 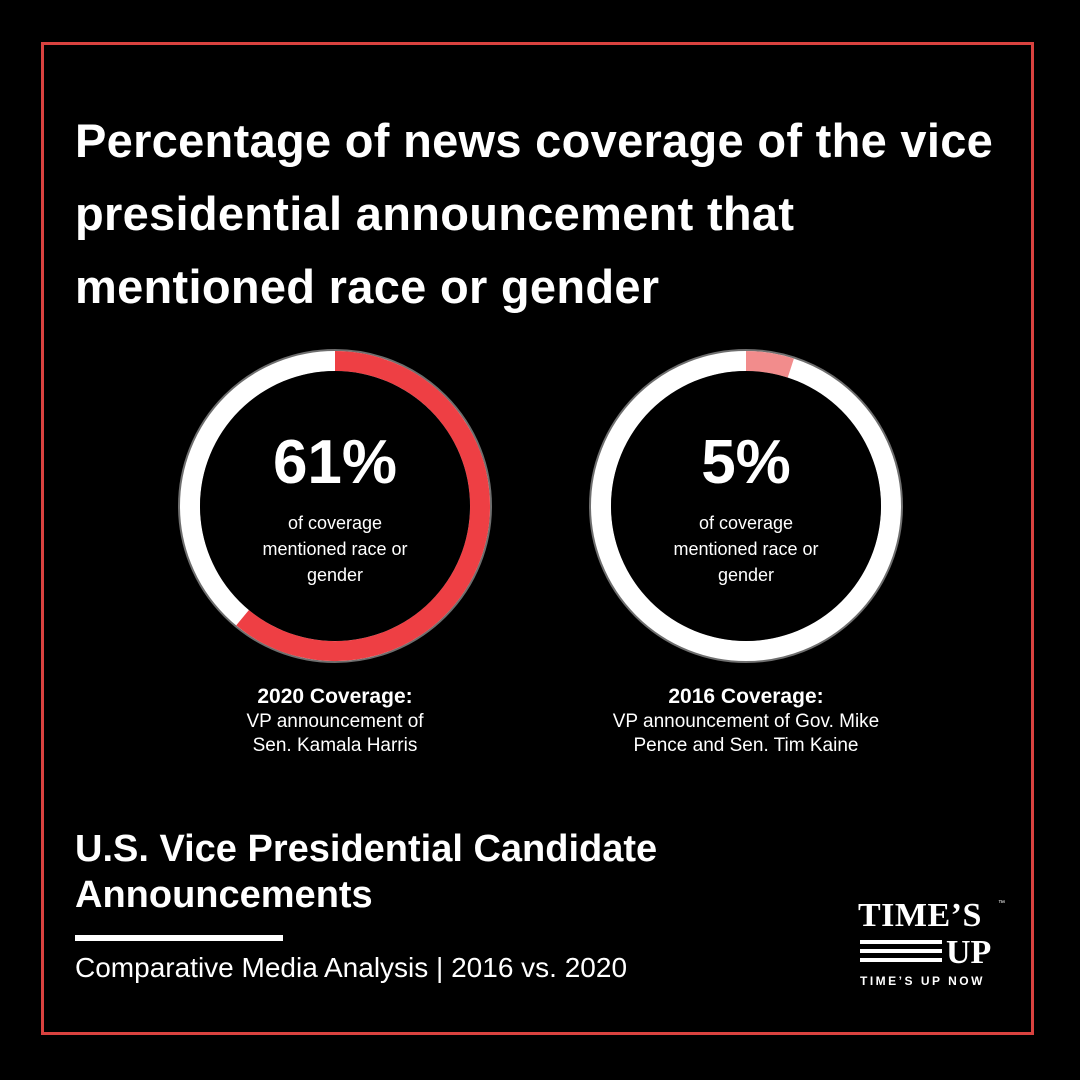 I want to click on caption-2016-title: 2016 Coverage:, so click(x=746, y=696).